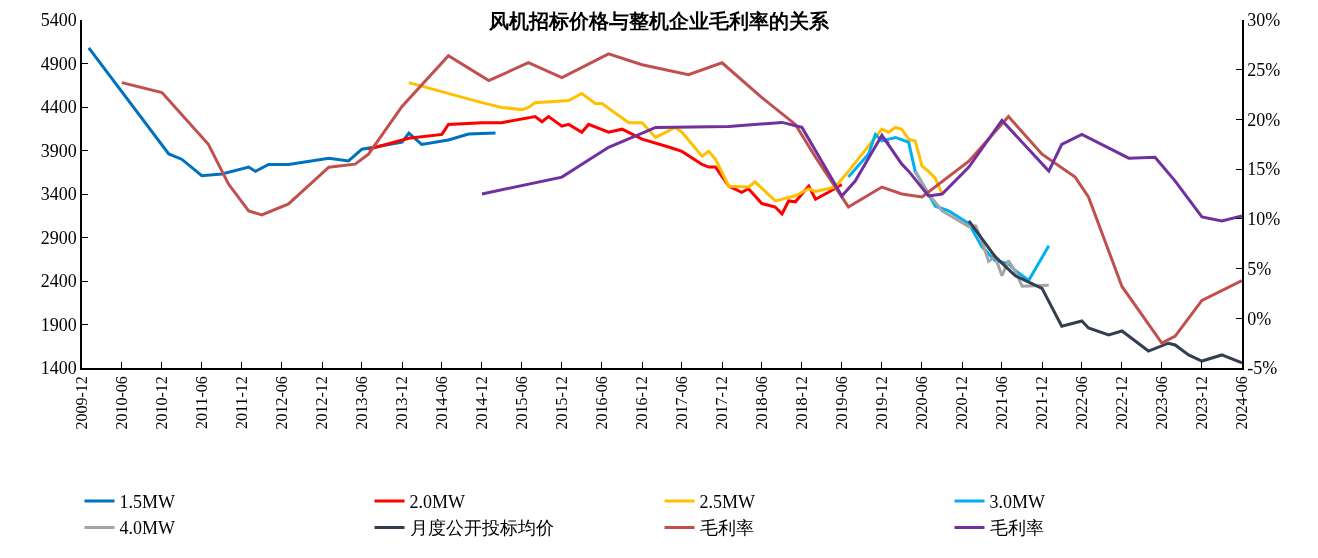  What do you see at coordinates (1162, 403) in the screenshot?
I see `x-tick-label: 2023-06` at bounding box center [1162, 403].